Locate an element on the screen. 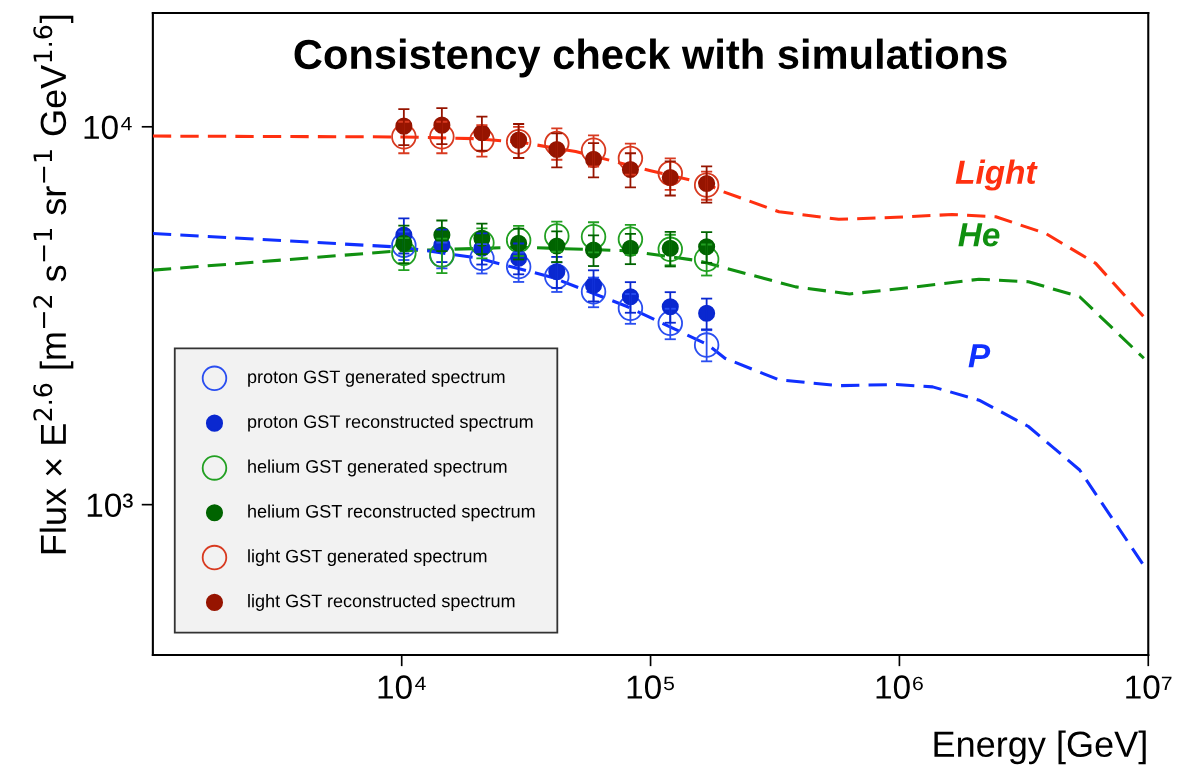  series-label: P is located at coordinates (979, 356).